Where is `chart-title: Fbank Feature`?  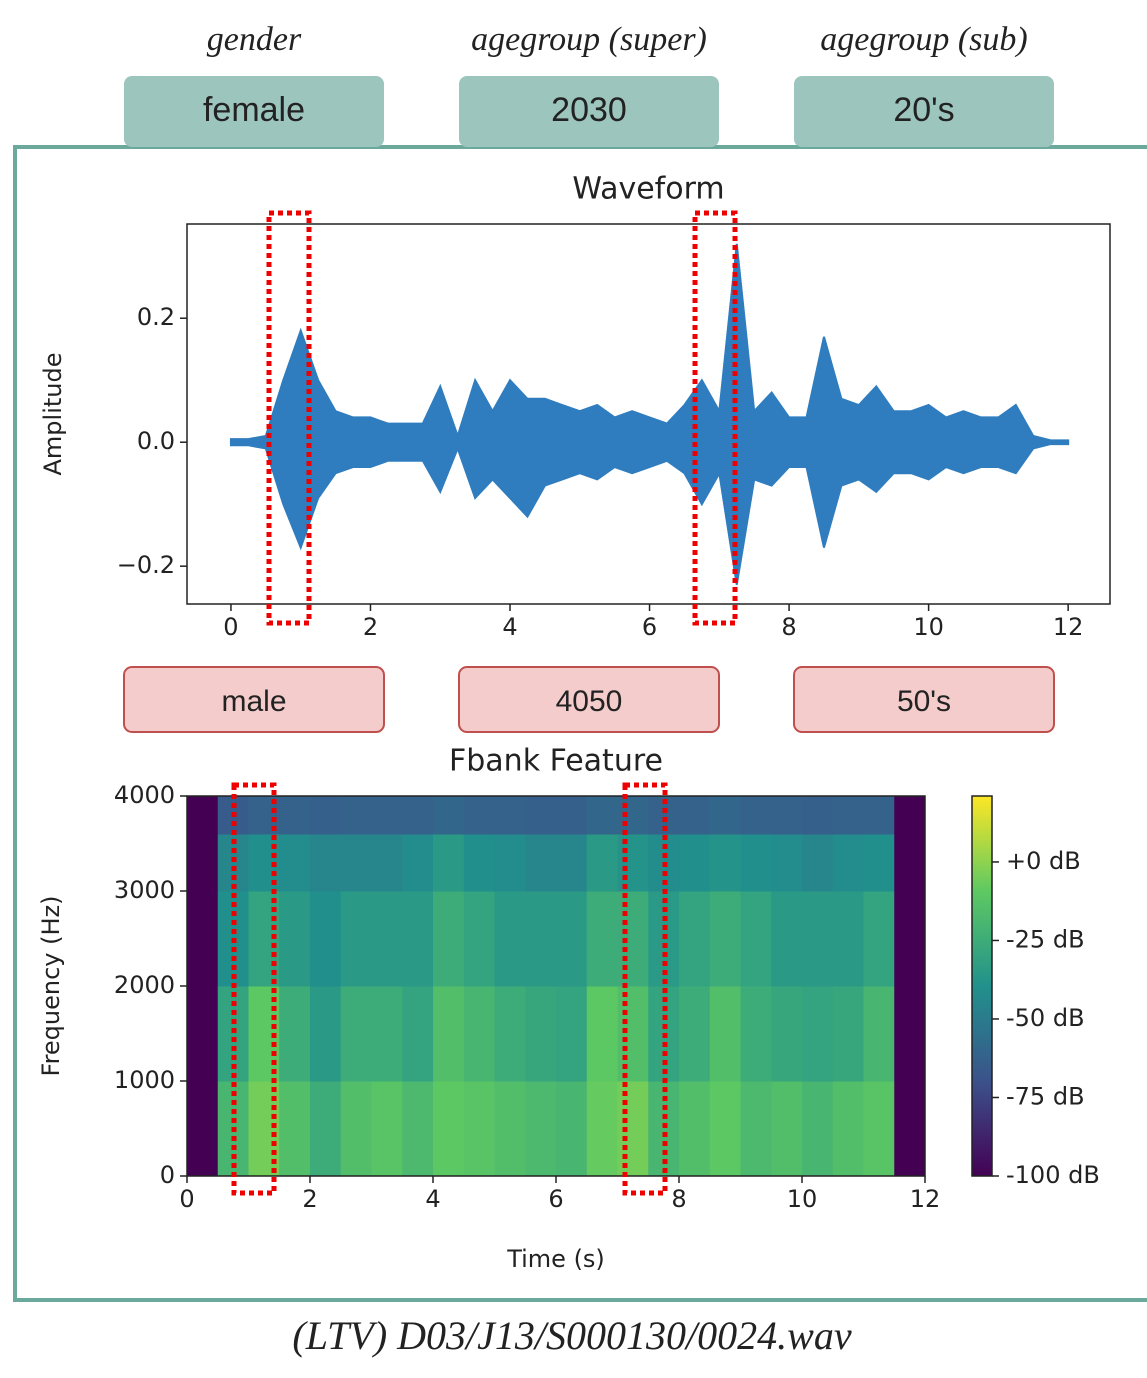 chart-title: Fbank Feature is located at coordinates (556, 761).